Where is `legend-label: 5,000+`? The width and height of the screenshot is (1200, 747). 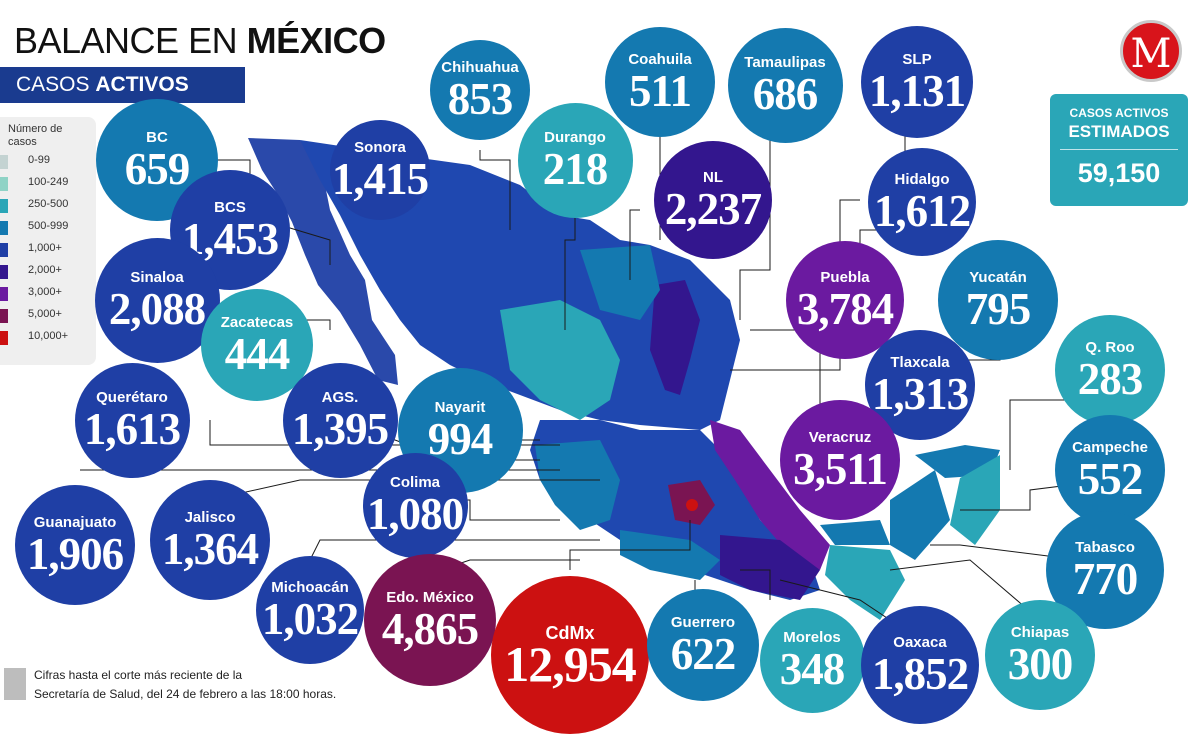 legend-label: 5,000+ is located at coordinates (45, 314).